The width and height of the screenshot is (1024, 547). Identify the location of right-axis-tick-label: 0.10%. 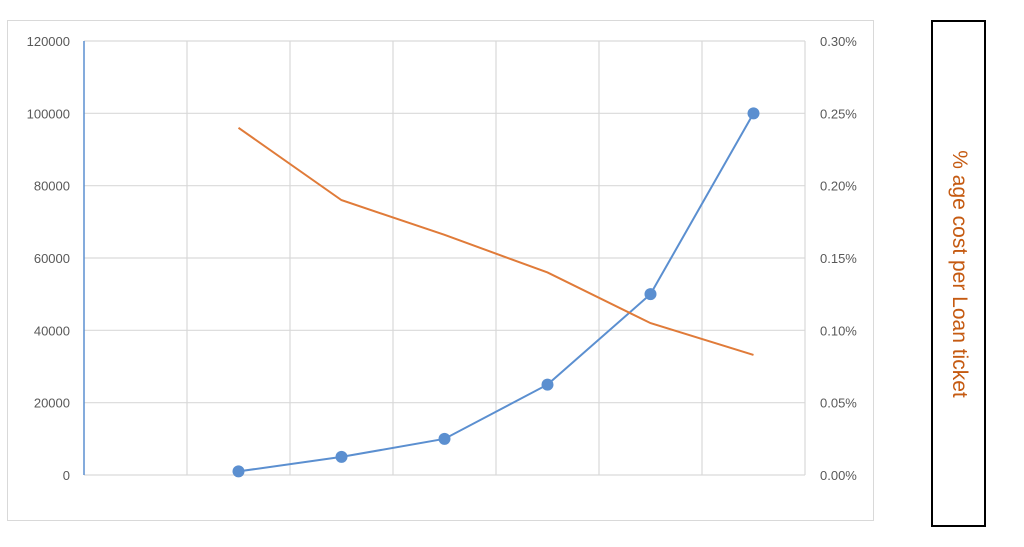
(838, 330).